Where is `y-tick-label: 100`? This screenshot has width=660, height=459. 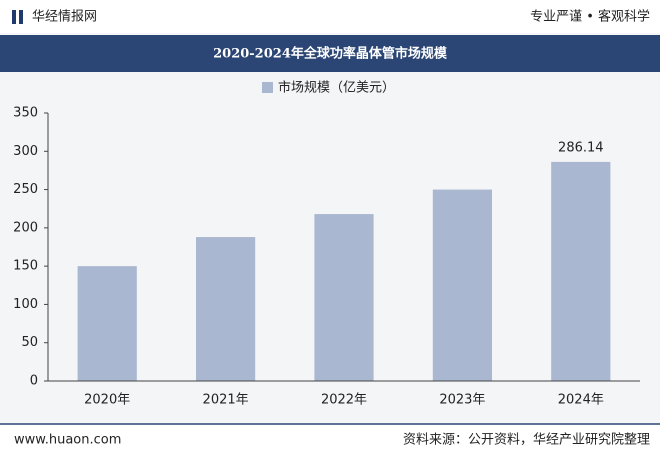
y-tick-label: 100 is located at coordinates (25, 304).